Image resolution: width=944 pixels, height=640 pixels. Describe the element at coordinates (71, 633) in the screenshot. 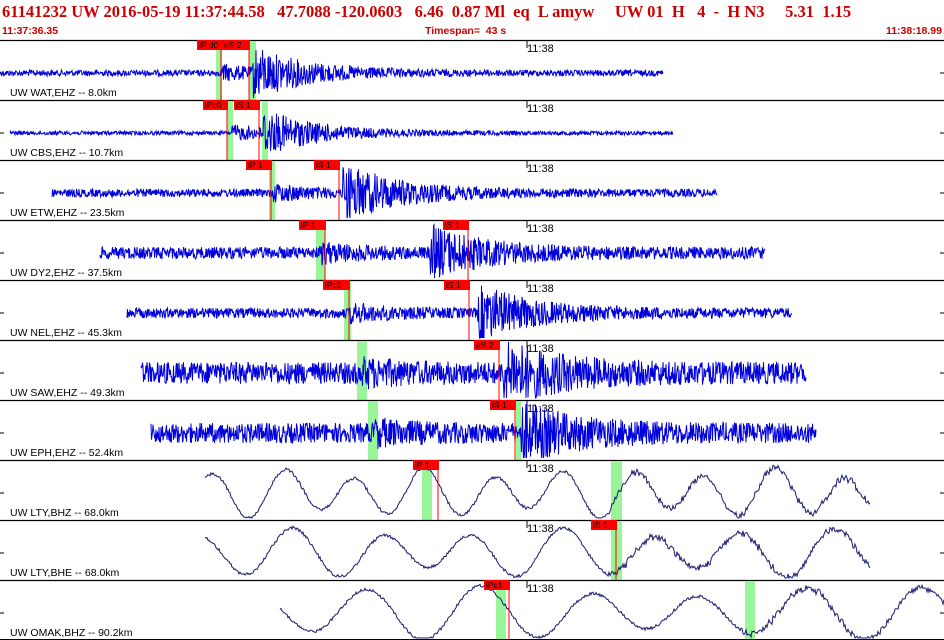

I see `station-label: UW OMAK,BHZ -- 90.2km` at that location.